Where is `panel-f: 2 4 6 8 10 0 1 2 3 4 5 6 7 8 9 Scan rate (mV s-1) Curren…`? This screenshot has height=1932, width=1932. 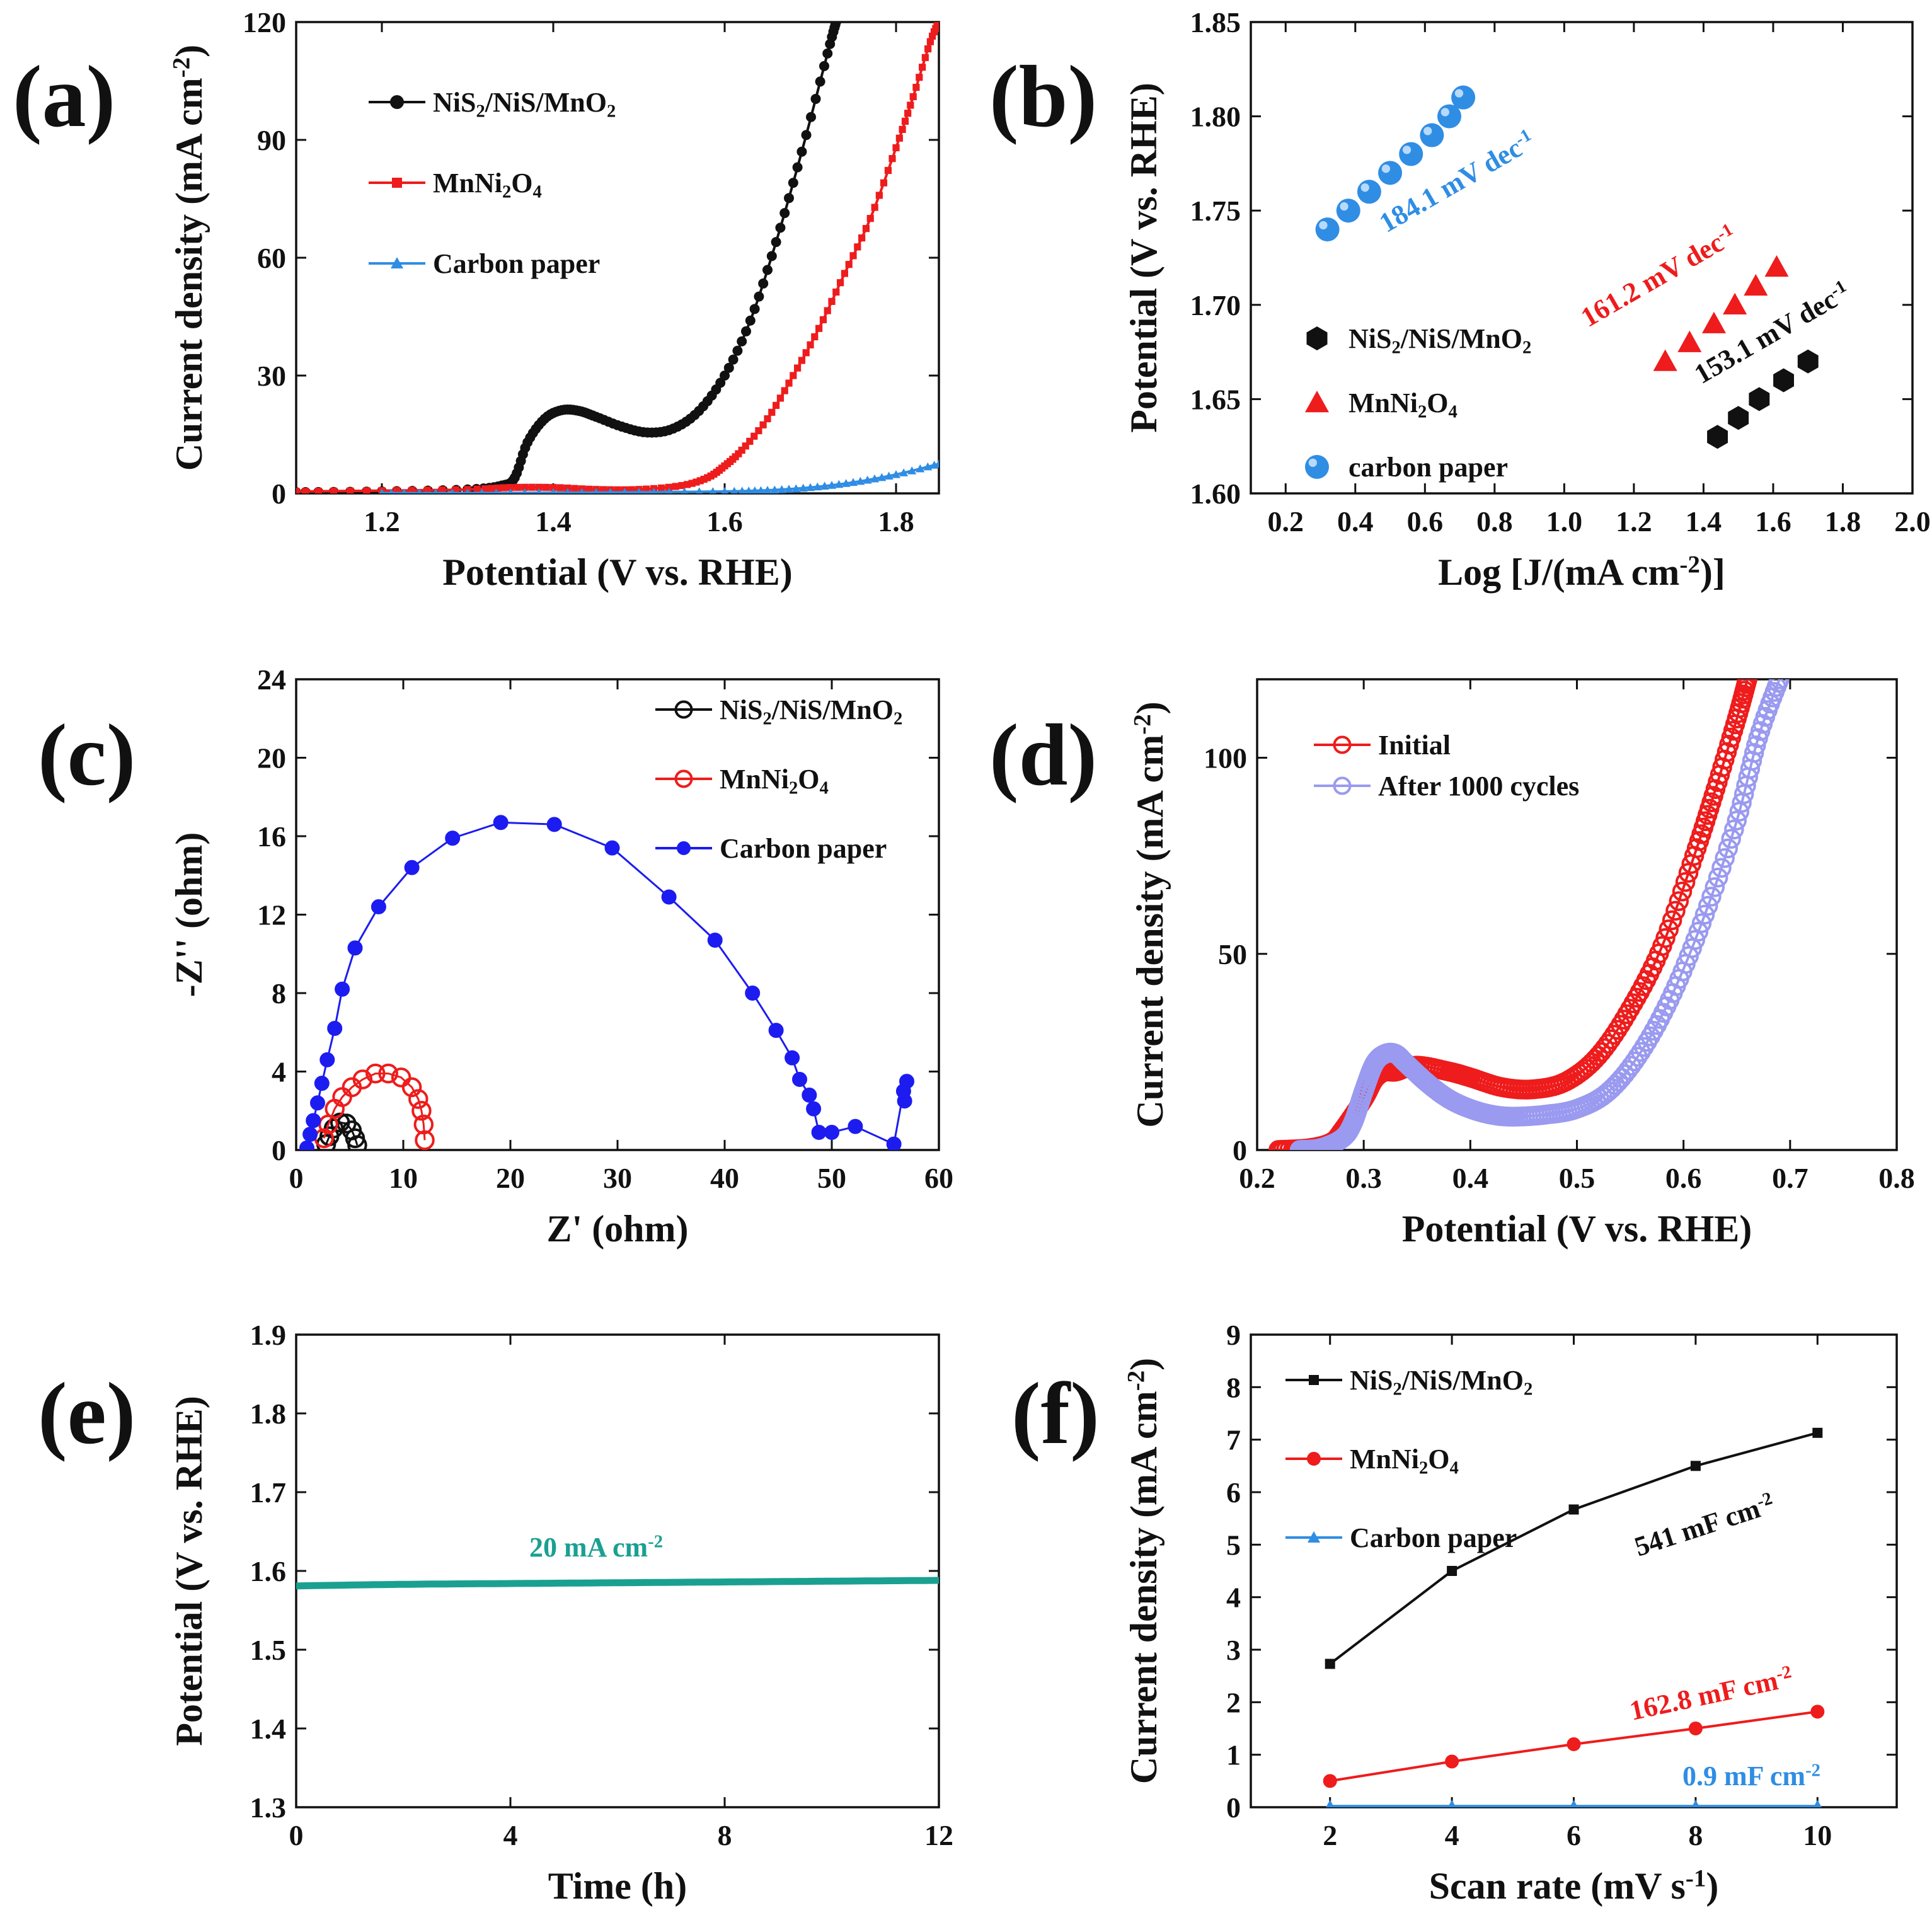
panel-f: 2 4 6 8 10 0 1 2 3 4 5 6 7 8 9 Scan rate (mV s-1) Curren… is located at coordinates (1454, 1613).